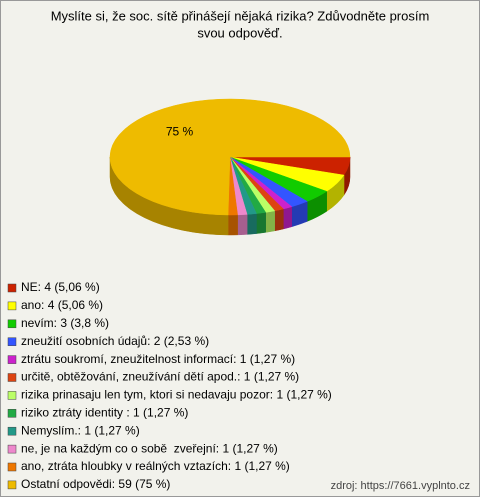  Describe the element at coordinates (230, 157) in the screenshot. I see `slice` at that location.